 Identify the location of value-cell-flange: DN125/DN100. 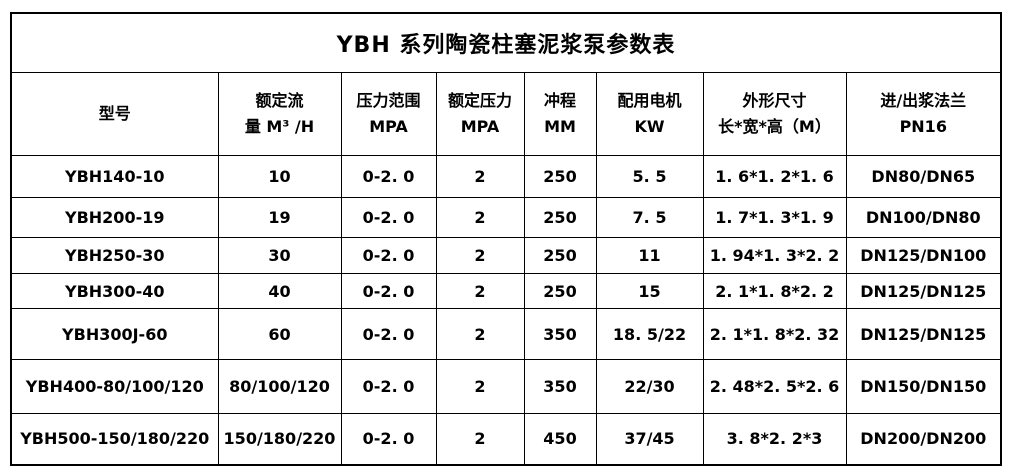
(923, 255).